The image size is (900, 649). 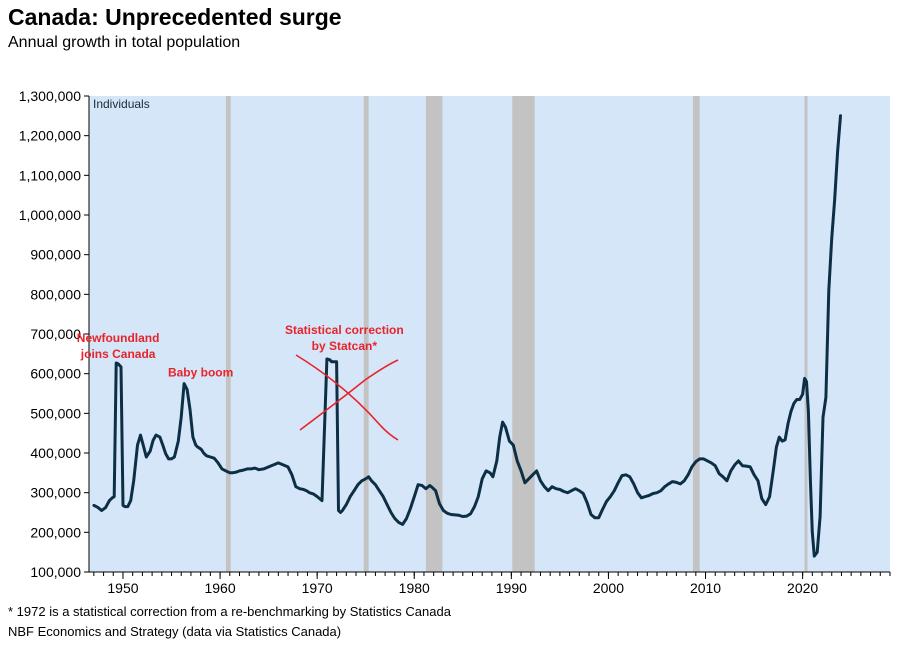 What do you see at coordinates (55, 374) in the screenshot?
I see `y-tick-label: 600,000` at bounding box center [55, 374].